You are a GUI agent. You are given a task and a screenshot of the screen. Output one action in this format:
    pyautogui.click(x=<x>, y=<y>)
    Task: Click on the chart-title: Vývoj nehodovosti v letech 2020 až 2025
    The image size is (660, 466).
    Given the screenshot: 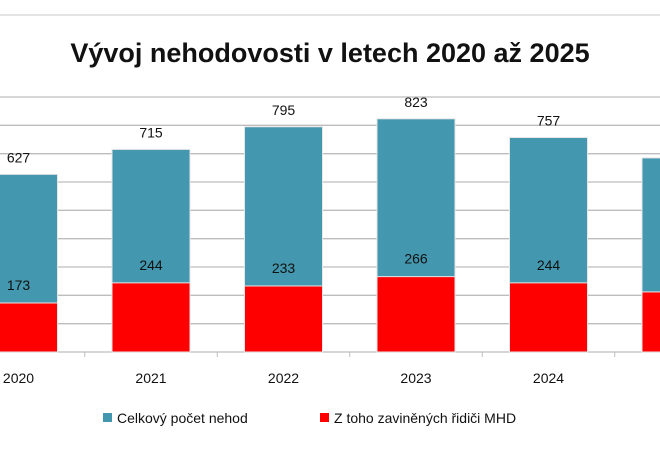 What is the action you would take?
    pyautogui.click(x=329, y=53)
    